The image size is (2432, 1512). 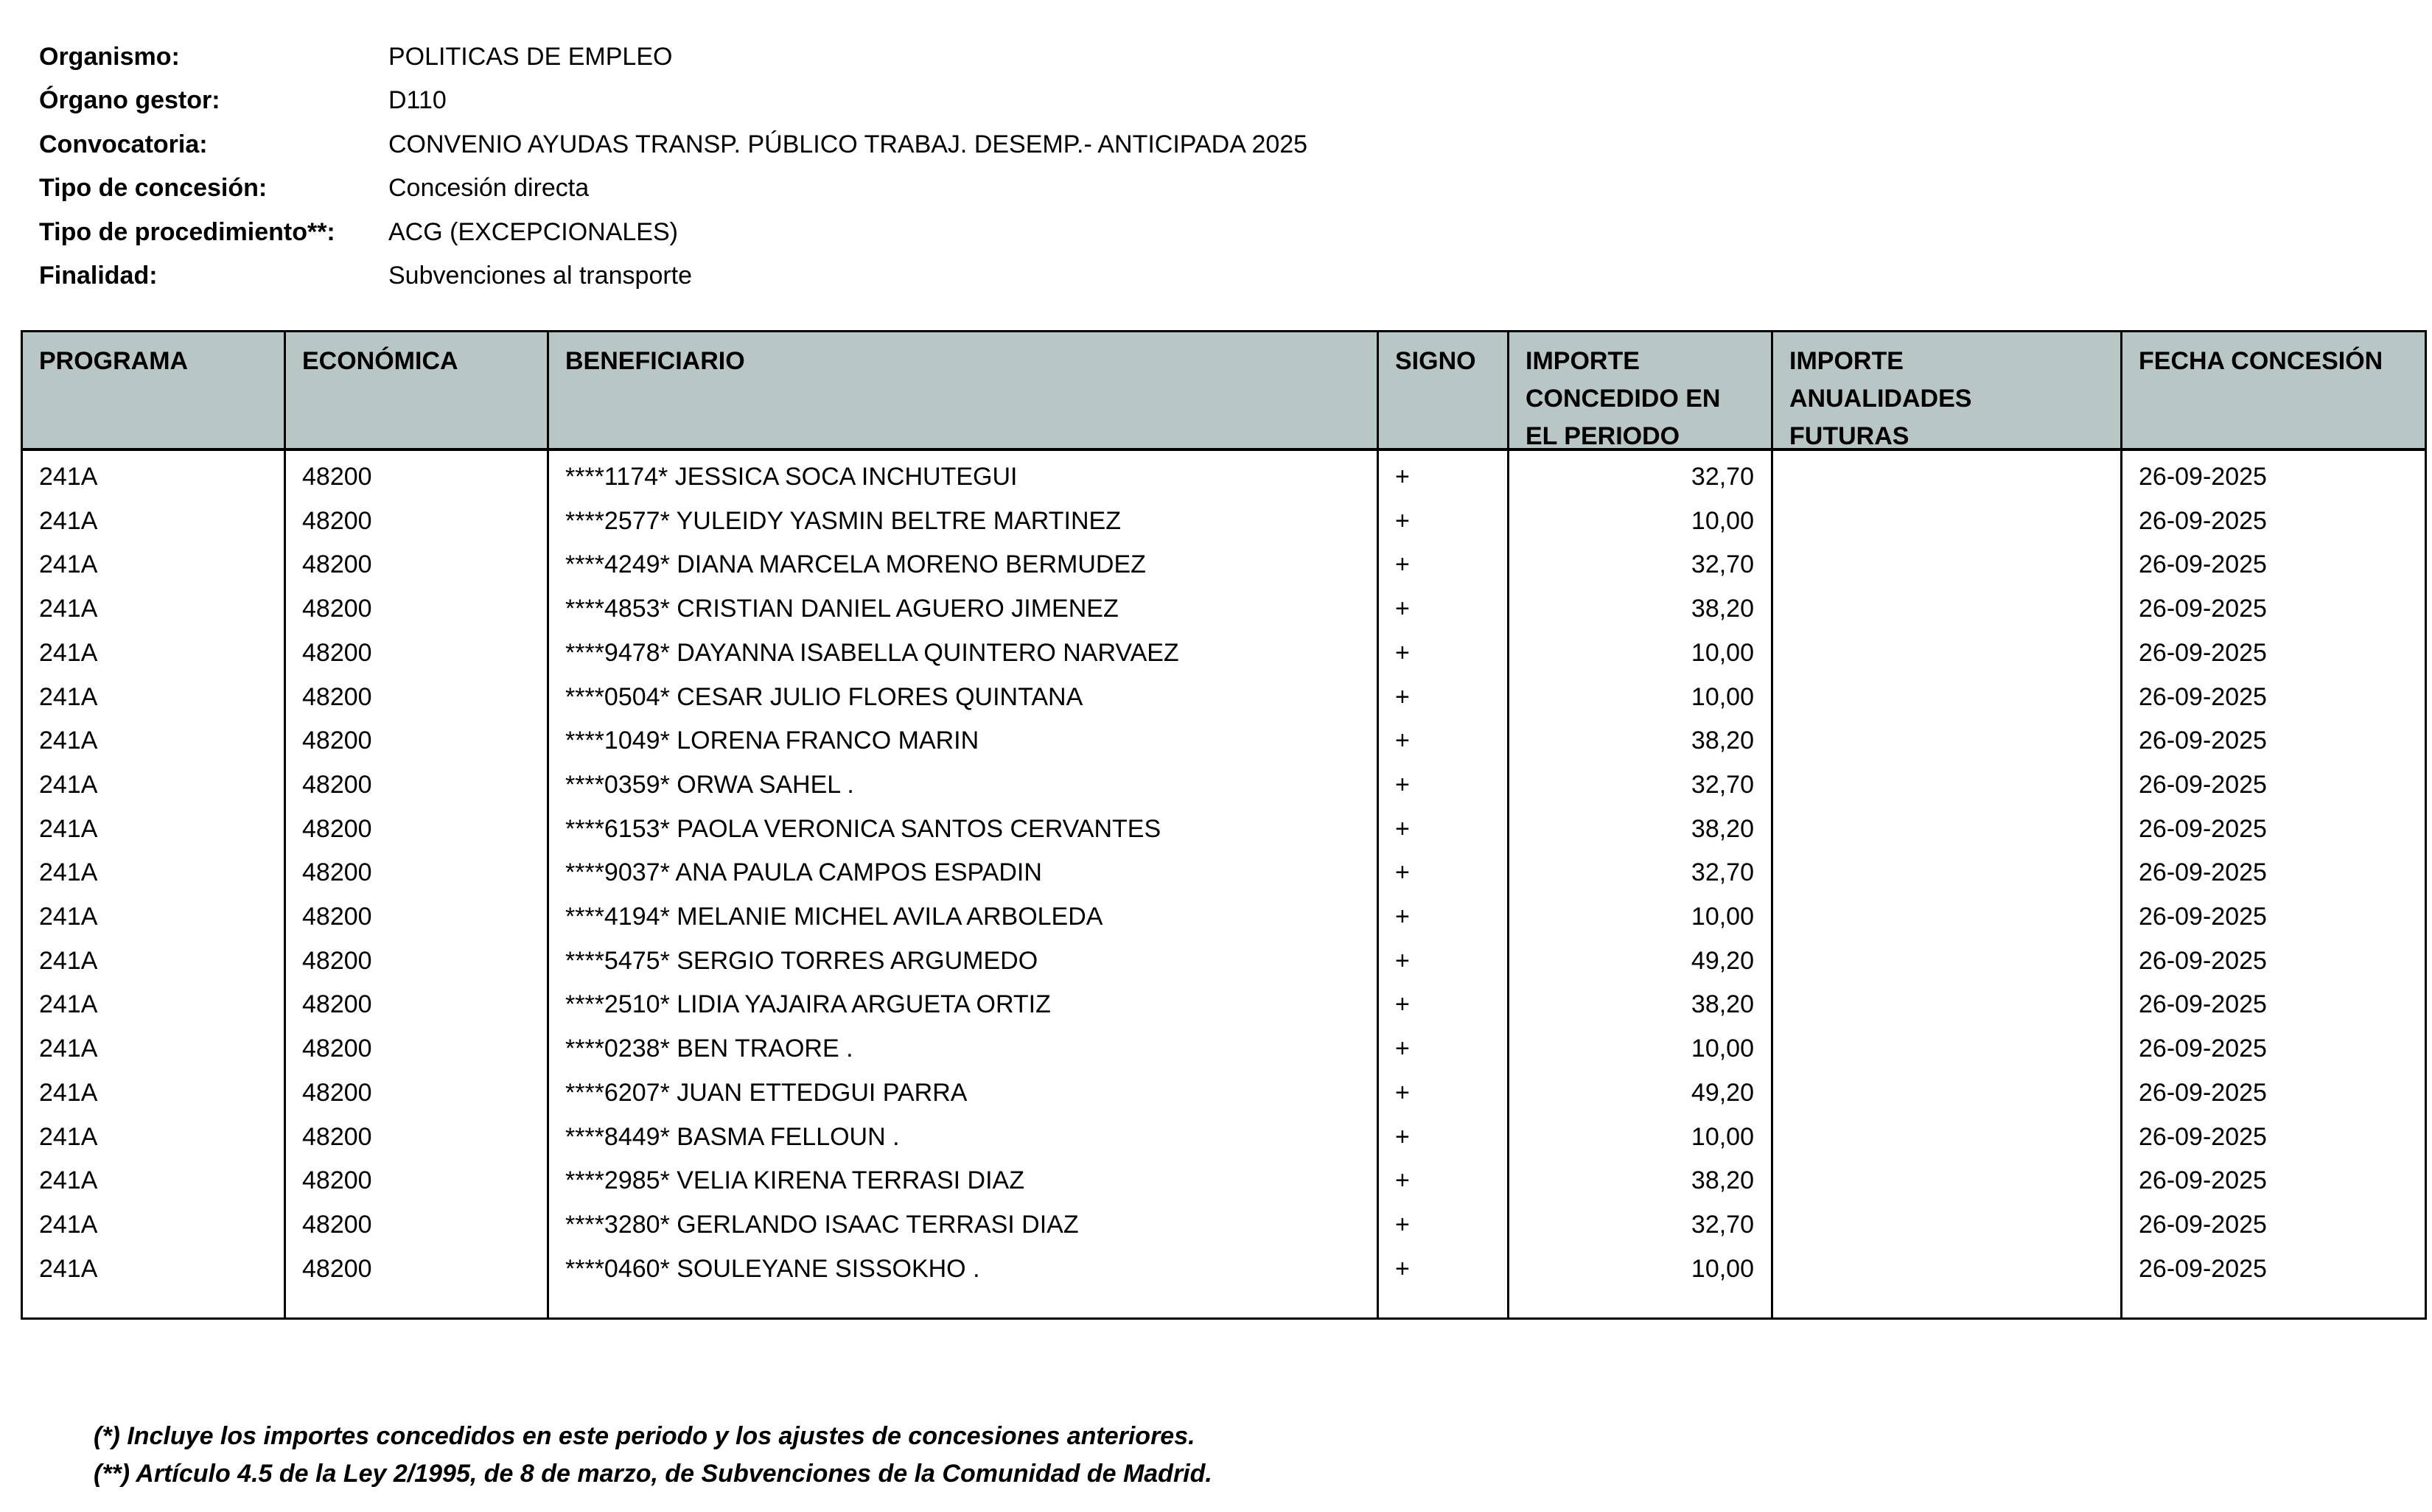 What do you see at coordinates (2261, 361) in the screenshot?
I see `column-header-text: FECHA CONCESIÓN` at bounding box center [2261, 361].